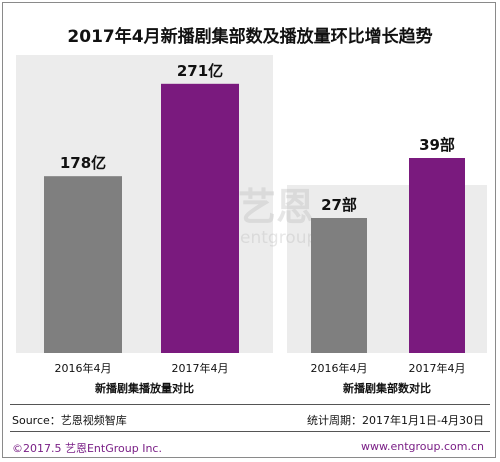 The height and width of the screenshot is (462, 500). Describe the element at coordinates (276, 207) in the screenshot. I see `watermark-cn: 艺恩` at that location.